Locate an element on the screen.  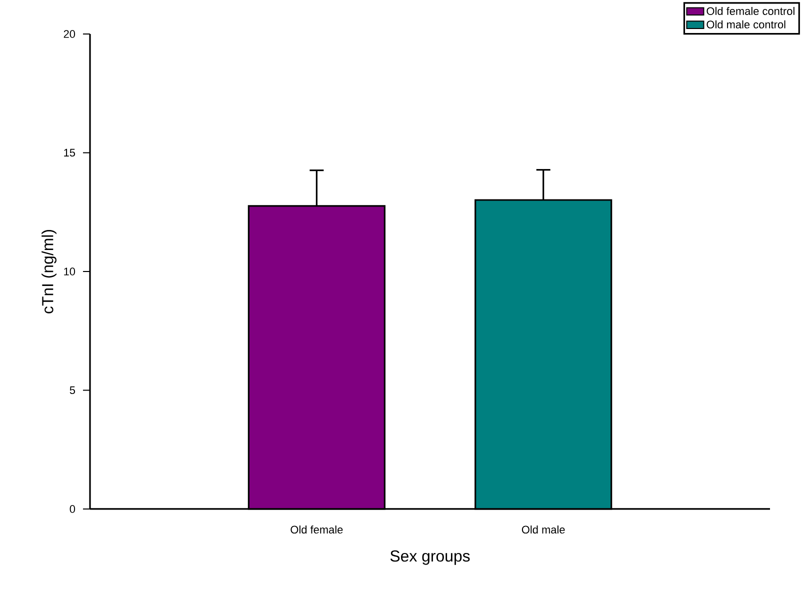
y-tick-label: 20 is located at coordinates (70, 34).